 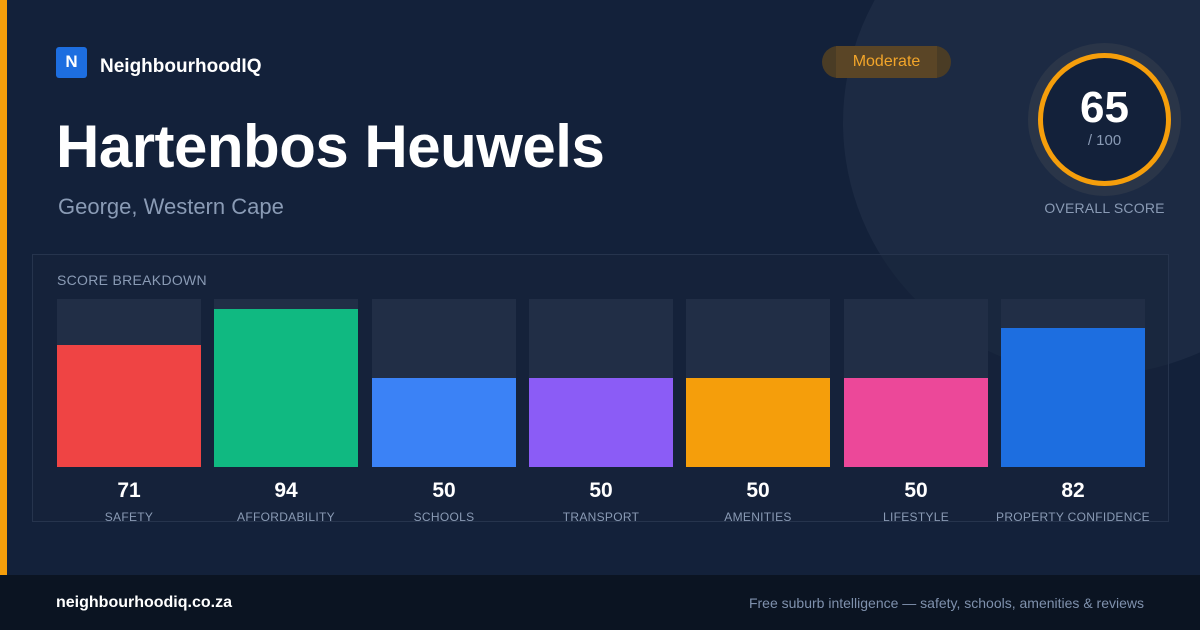 What do you see at coordinates (286, 490) in the screenshot?
I see `metric-value: 94` at bounding box center [286, 490].